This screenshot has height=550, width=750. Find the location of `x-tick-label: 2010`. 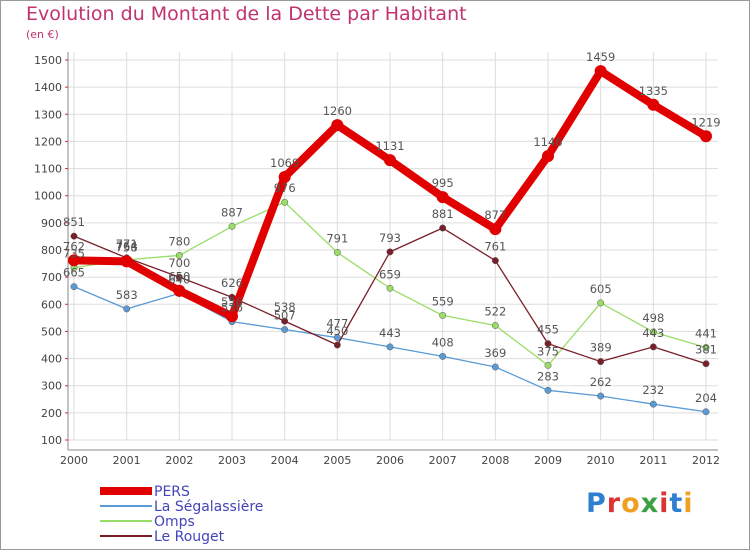

x-tick-label: 2010 is located at coordinates (601, 460).